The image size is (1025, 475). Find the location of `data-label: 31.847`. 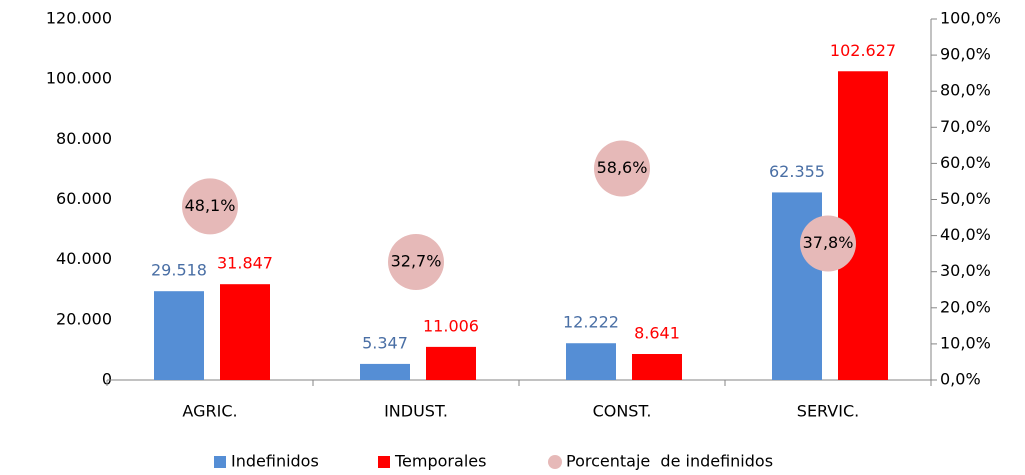

data-label: 31.847 is located at coordinates (245, 263).